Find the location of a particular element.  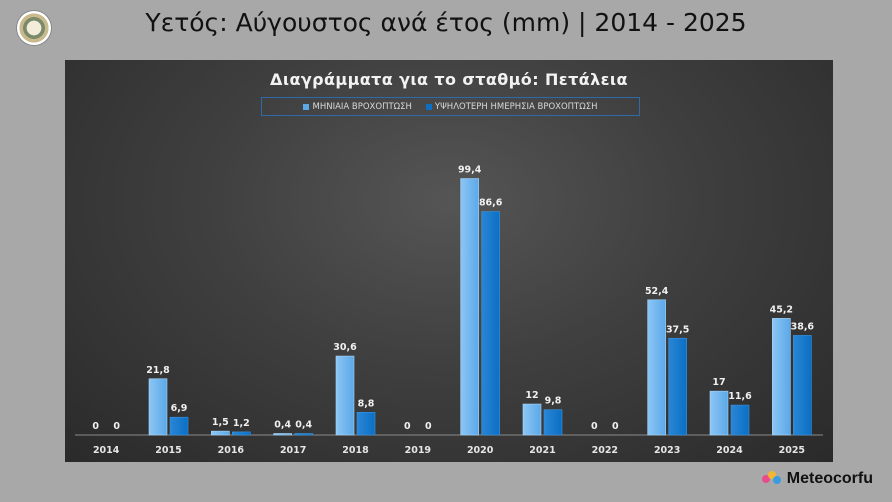

x-tick-label-2016: 2016 is located at coordinates (231, 450).